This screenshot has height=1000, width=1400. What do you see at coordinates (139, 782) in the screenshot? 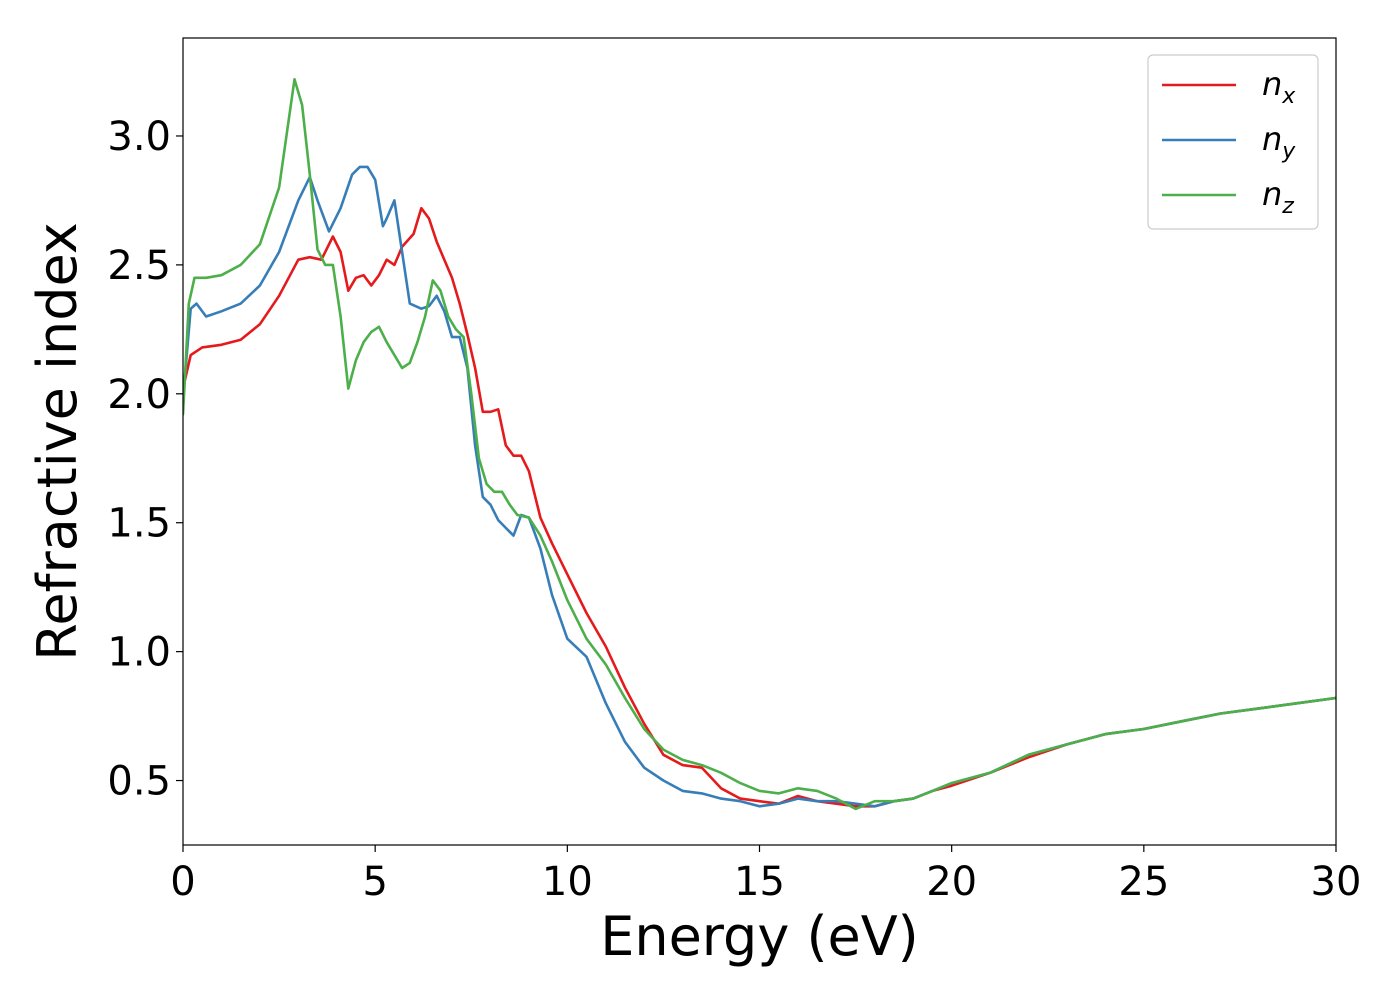
I see `y-tick-label: 0.5` at bounding box center [139, 782].